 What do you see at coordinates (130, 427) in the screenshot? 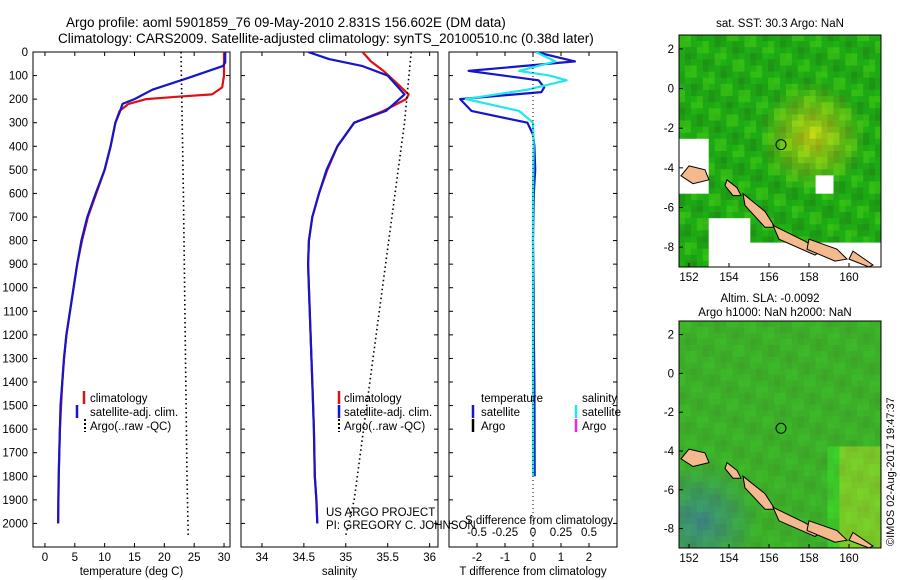
I see `legend-label-argo: Argo(..raw -QC)` at bounding box center [130, 427].